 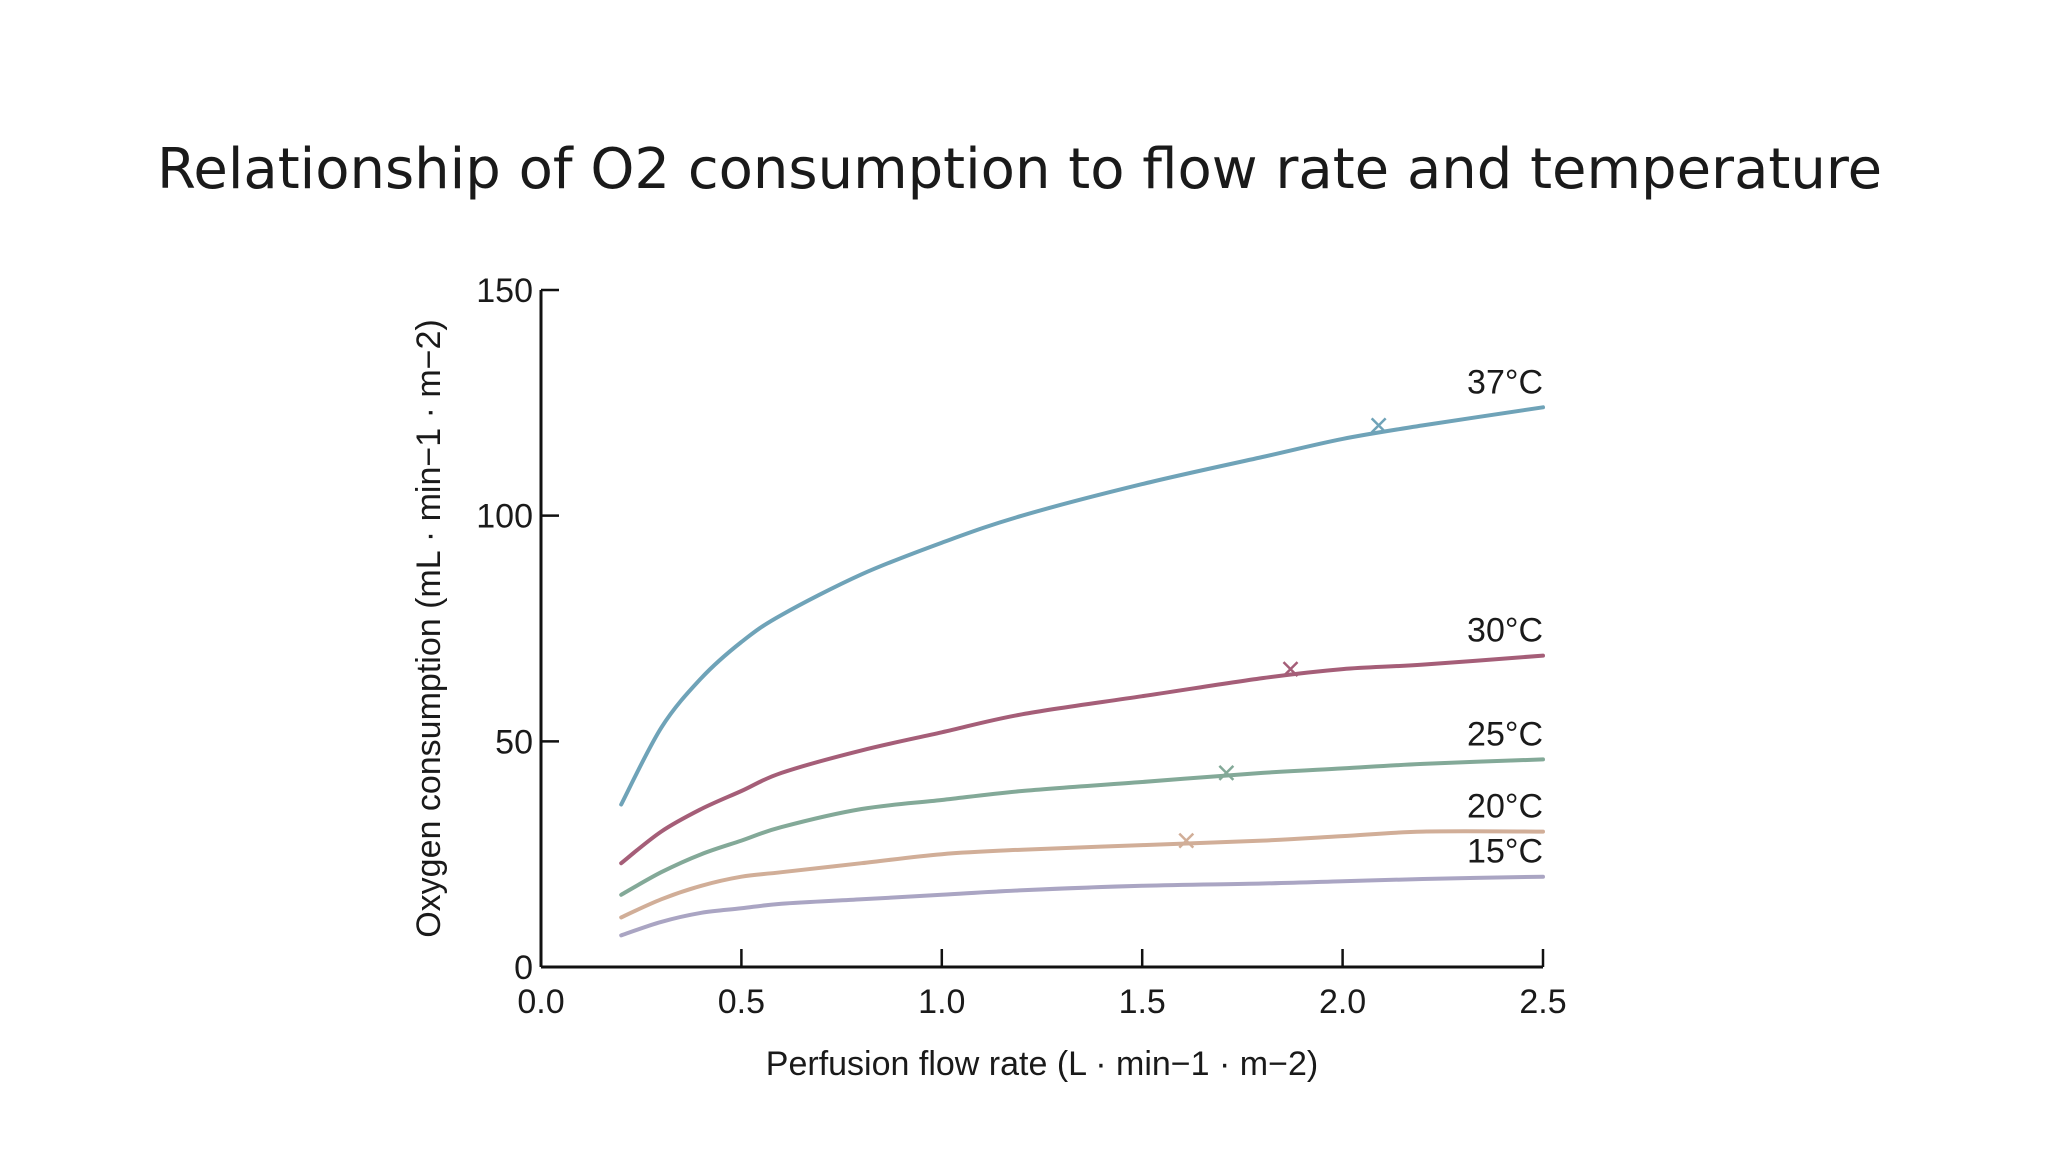 I want to click on series-label: 30°C, so click(x=1505, y=631).